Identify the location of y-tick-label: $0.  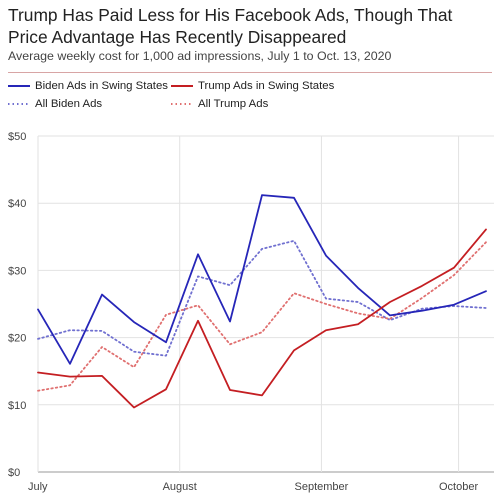
(14, 473).